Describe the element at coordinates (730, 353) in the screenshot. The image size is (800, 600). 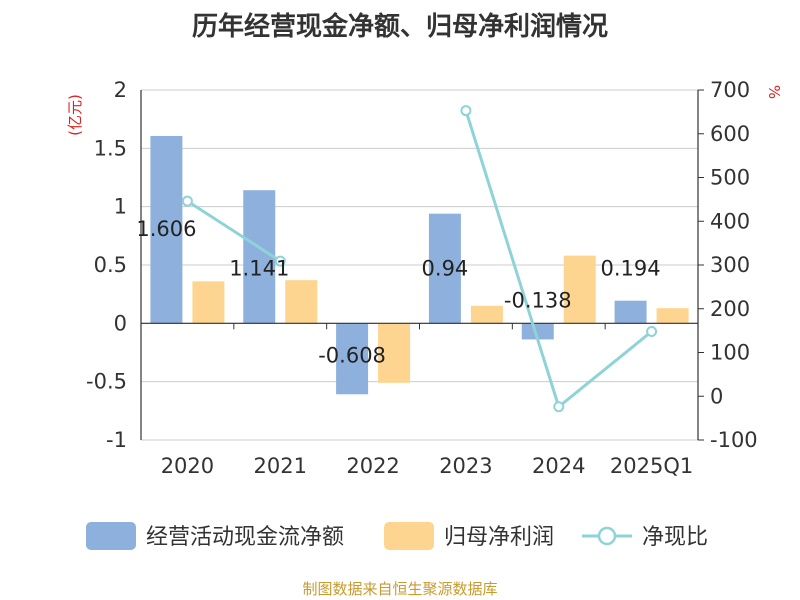
I see `right-tick-label: 100` at that location.